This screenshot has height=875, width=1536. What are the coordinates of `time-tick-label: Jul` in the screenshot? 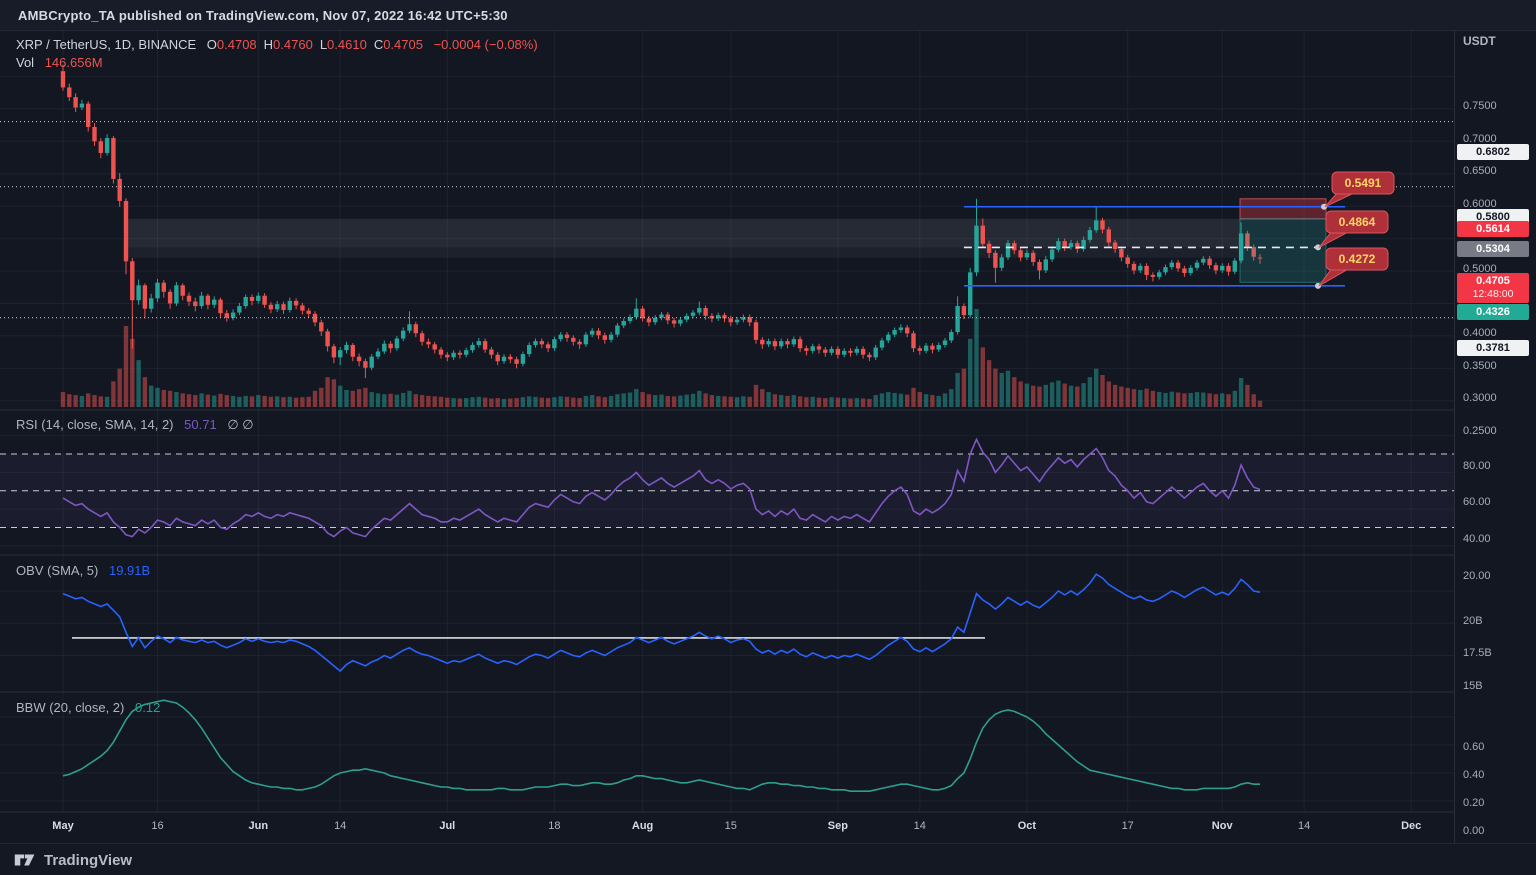 It's located at (447, 826).